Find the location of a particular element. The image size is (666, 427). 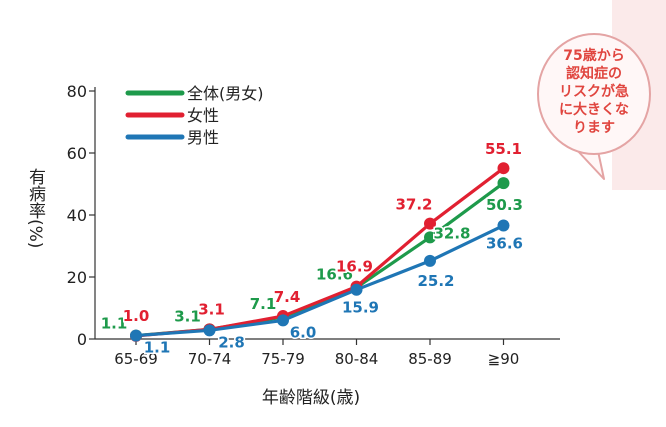

data-label: 7.1 is located at coordinates (263, 304).